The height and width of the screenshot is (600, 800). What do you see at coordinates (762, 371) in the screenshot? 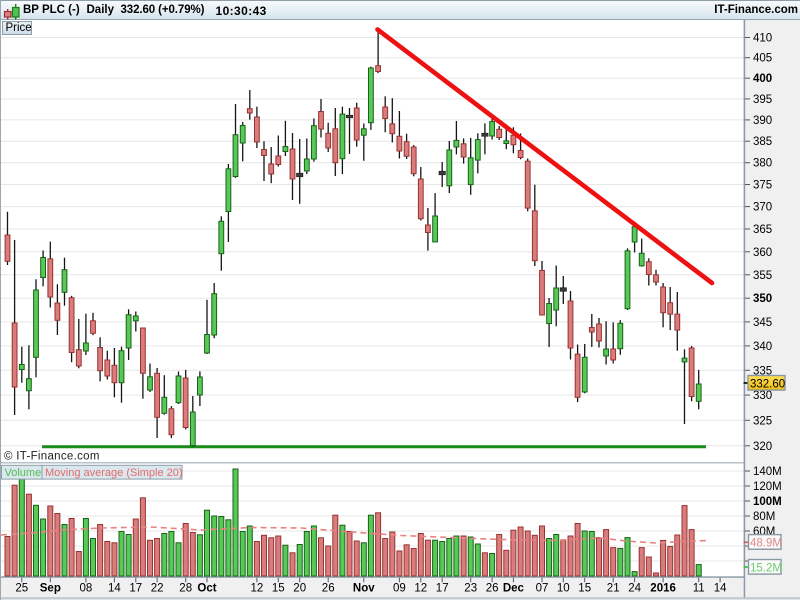
I see `svg-text: 335` at bounding box center [762, 371].